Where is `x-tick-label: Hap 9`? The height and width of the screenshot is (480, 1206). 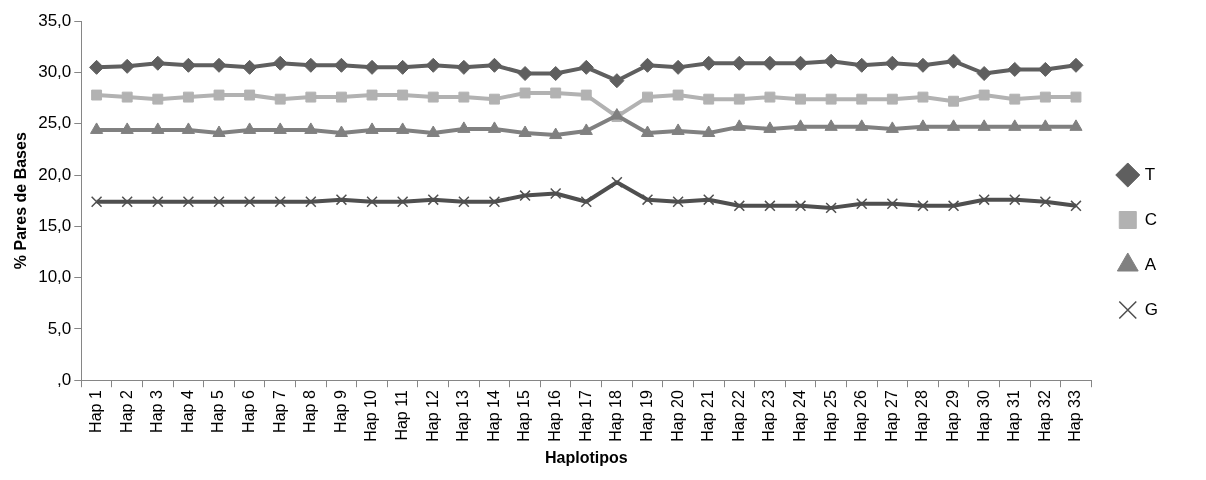 x-tick-label: Hap 9 is located at coordinates (340, 411).